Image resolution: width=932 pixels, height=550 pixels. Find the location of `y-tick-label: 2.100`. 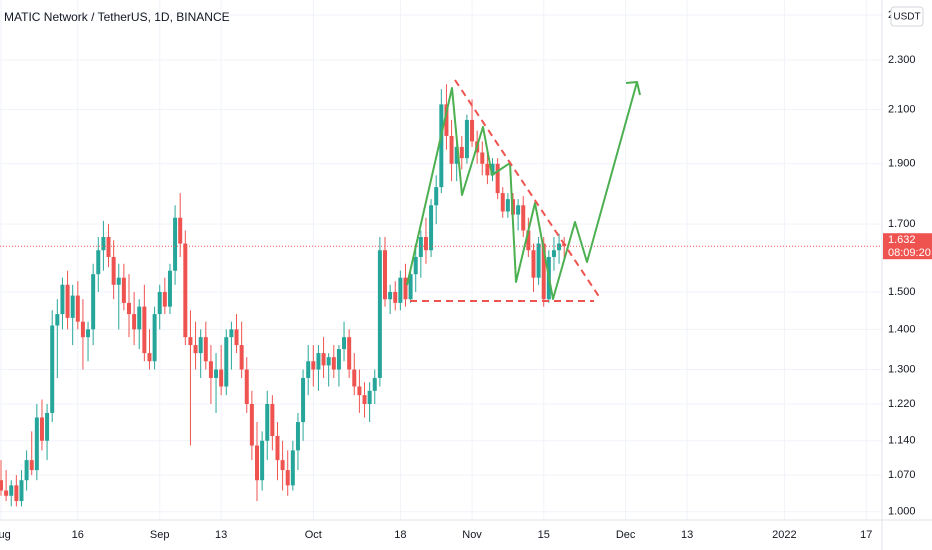

y-tick-label: 2.100 is located at coordinates (902, 109).